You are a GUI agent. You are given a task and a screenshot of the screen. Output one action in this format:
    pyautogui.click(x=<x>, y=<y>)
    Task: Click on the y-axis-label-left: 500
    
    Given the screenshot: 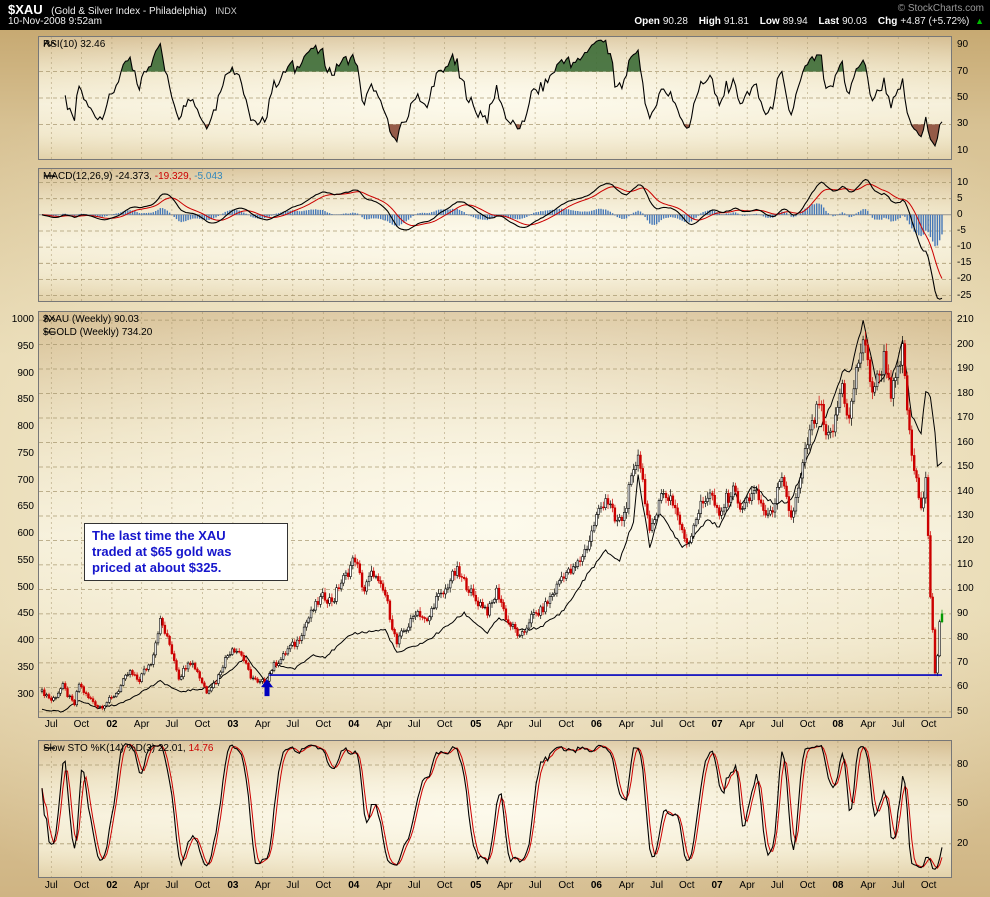 What is the action you would take?
    pyautogui.click(x=25, y=587)
    